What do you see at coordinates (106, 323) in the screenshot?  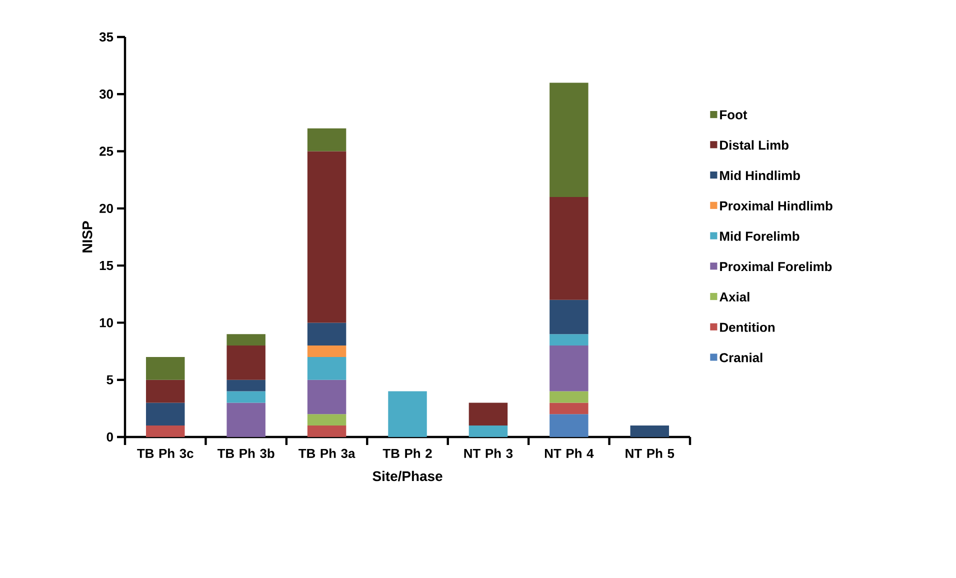 I see `y-tick-label: 10` at bounding box center [106, 323].